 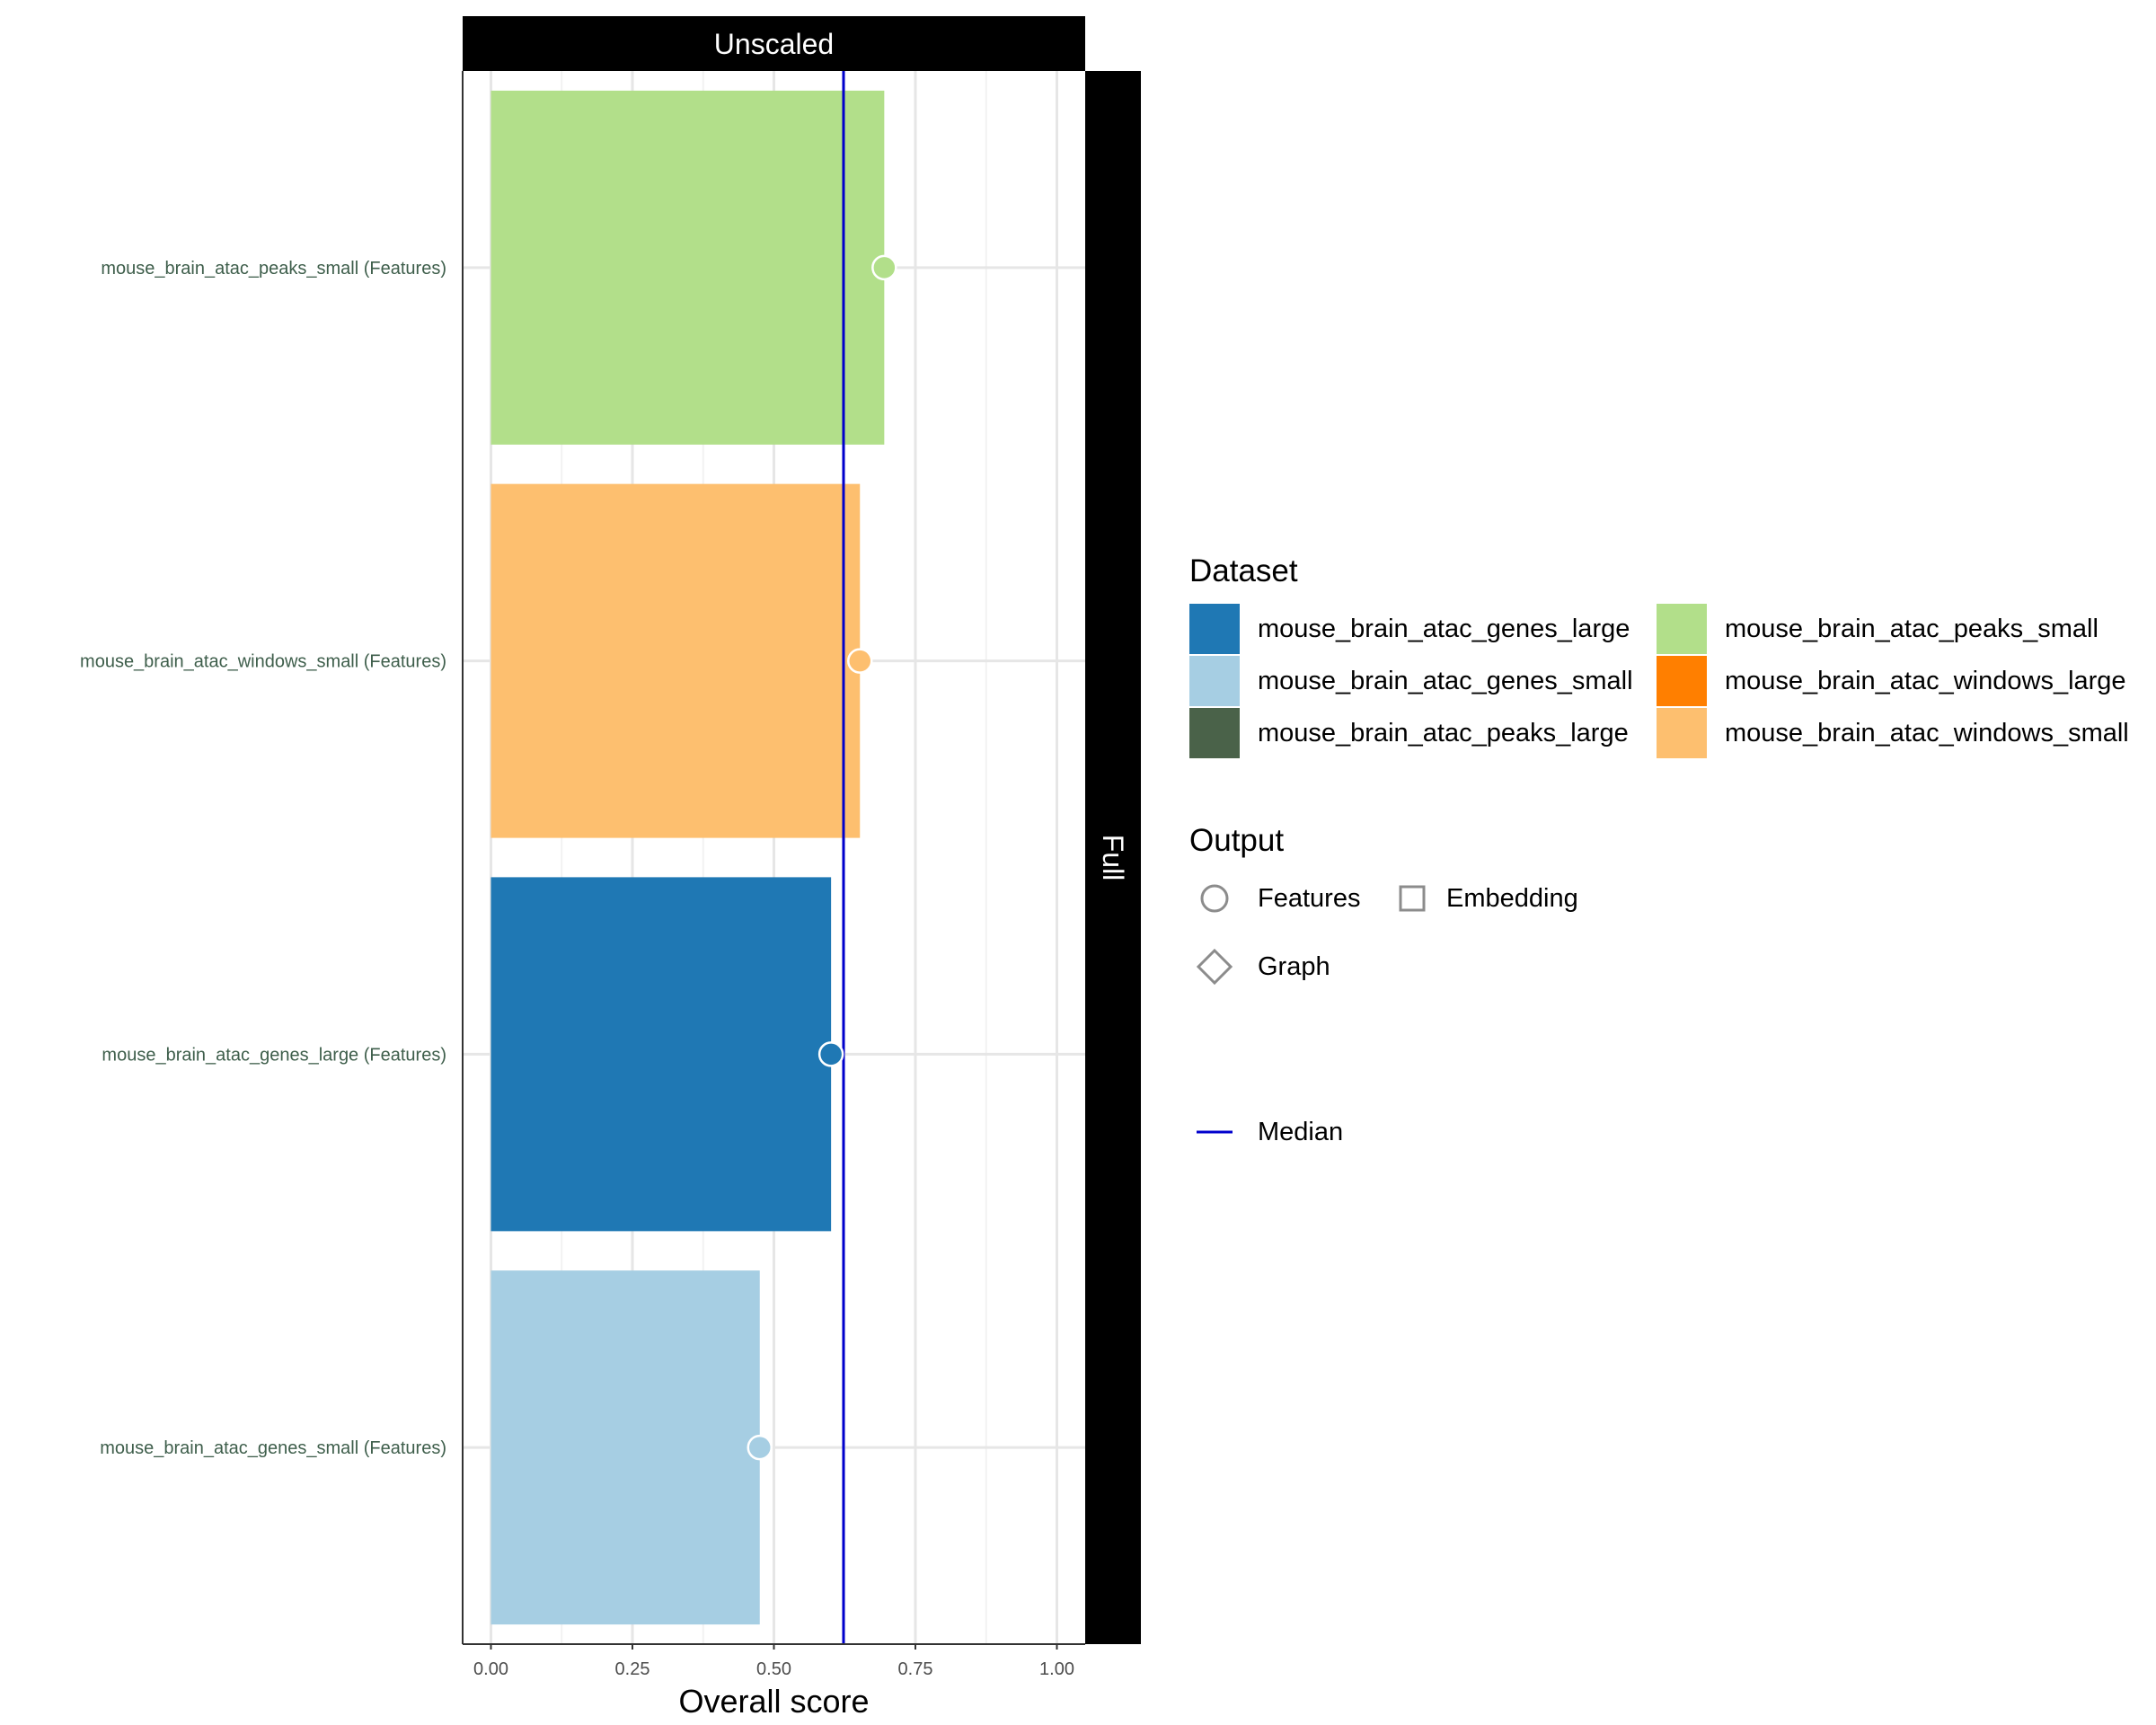 What do you see at coordinates (273, 1448) in the screenshot?
I see `y-tick-label: mouse_brain_atac_genes_small (Features)` at bounding box center [273, 1448].